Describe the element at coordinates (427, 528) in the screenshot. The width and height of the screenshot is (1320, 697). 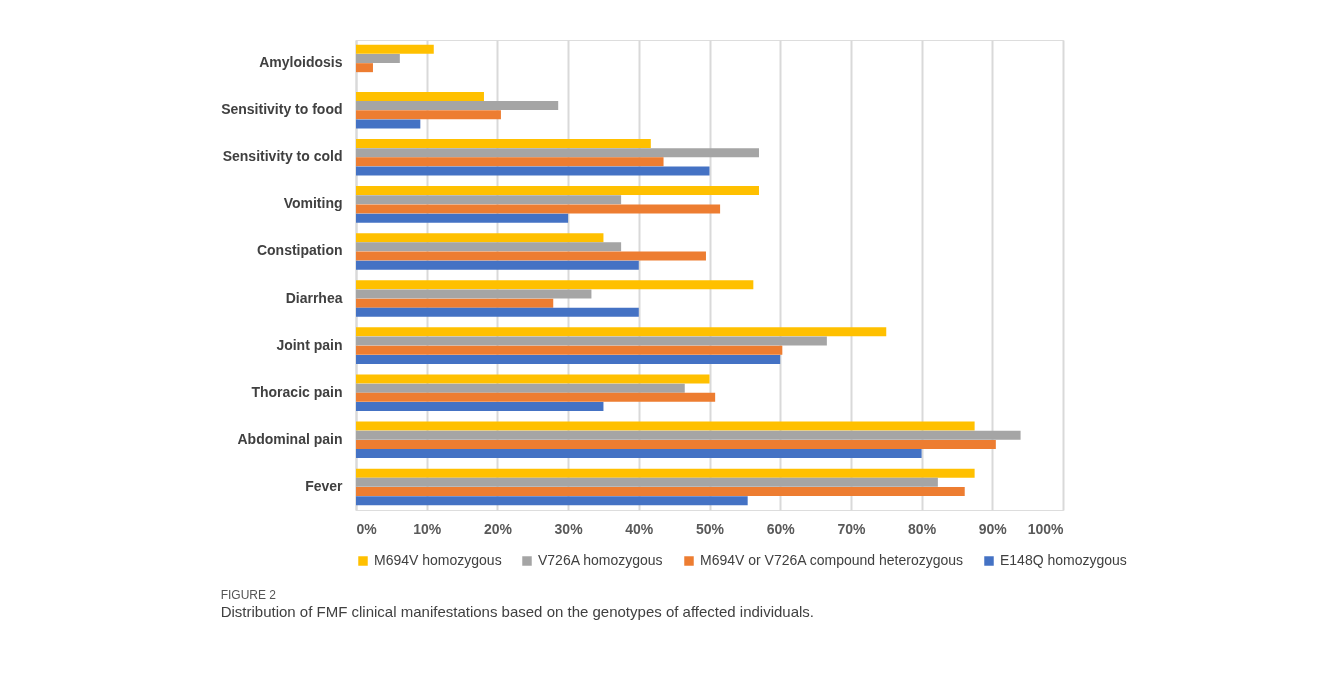
I see `x-tick-label: 10%` at that location.